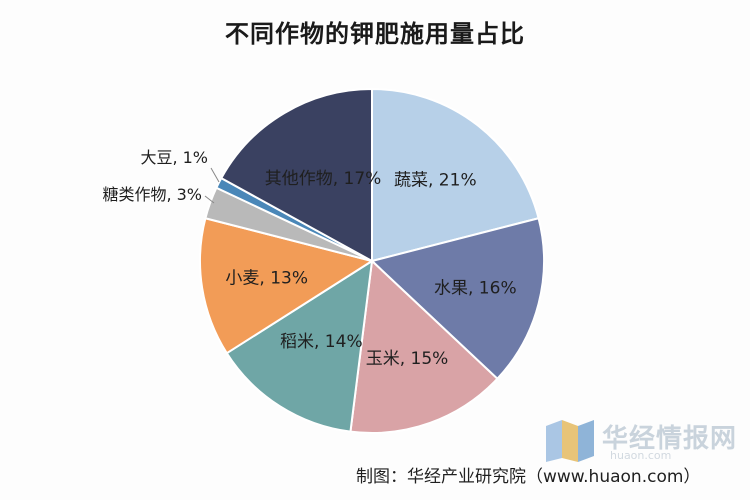  What do you see at coordinates (375, 34) in the screenshot?
I see `chart-title: 不同作物的钾肥施用量占比` at bounding box center [375, 34].